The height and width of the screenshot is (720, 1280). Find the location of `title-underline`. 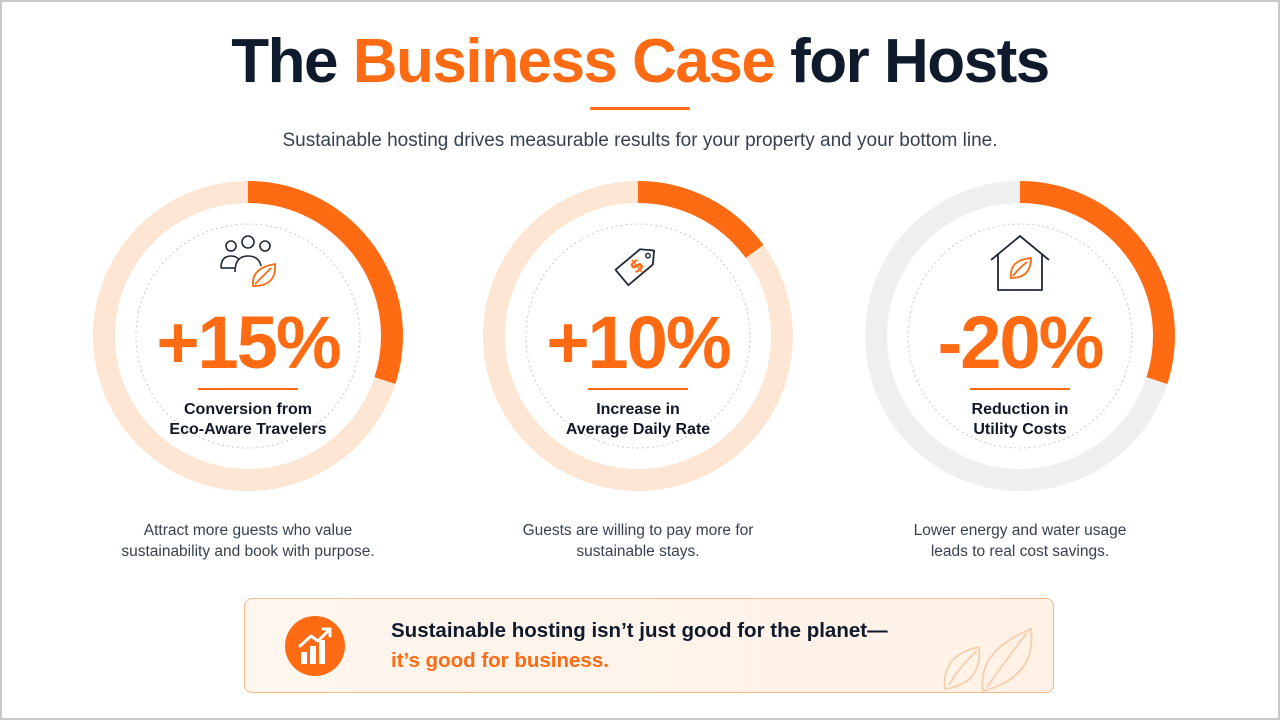

title-underline is located at coordinates (640, 108).